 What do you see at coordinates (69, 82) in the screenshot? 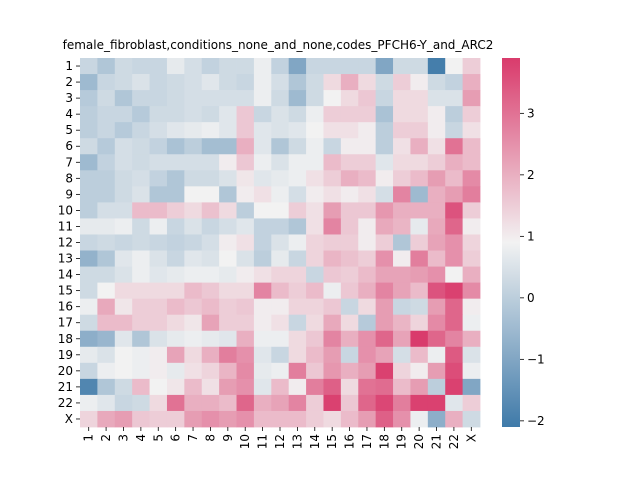
I see `y-tick-label: 2` at bounding box center [69, 82].